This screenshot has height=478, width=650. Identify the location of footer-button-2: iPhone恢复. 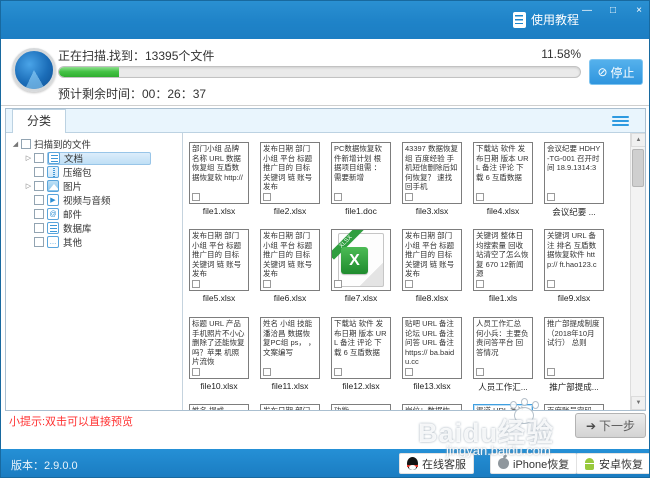
(534, 463).